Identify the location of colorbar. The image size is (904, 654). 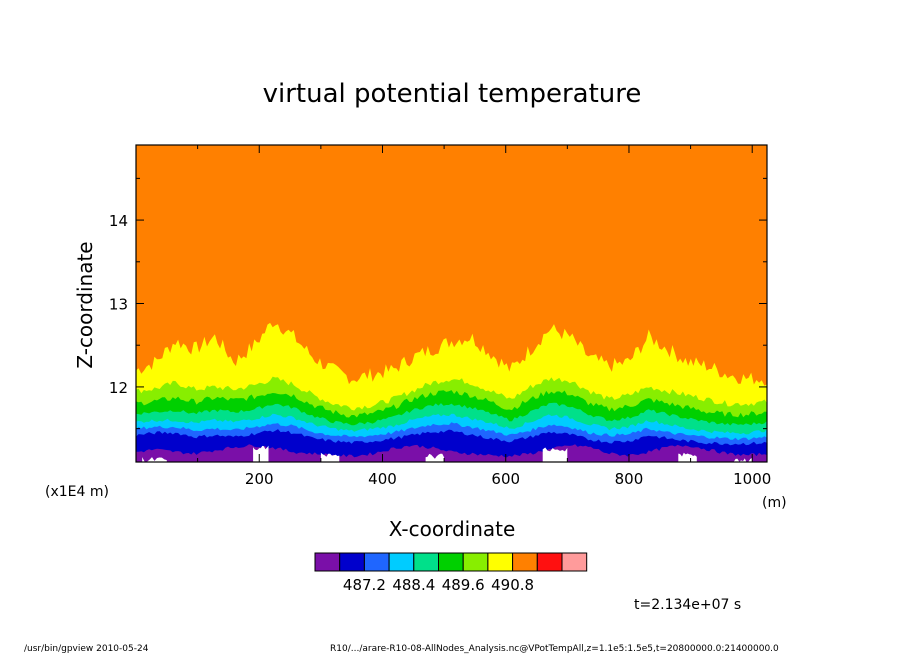
(451, 562).